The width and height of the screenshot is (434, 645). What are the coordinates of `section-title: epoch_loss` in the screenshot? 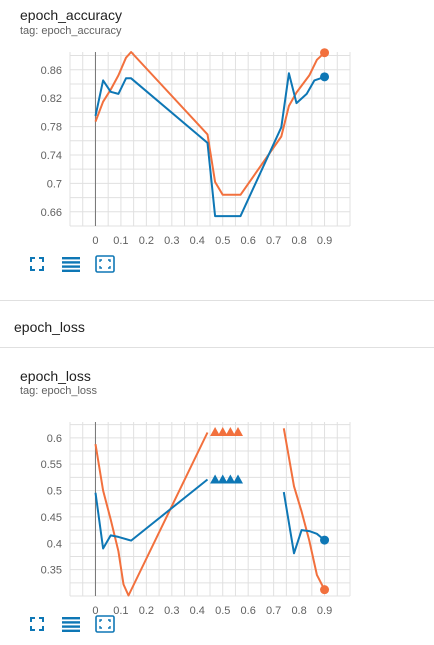 It's located at (49, 327).